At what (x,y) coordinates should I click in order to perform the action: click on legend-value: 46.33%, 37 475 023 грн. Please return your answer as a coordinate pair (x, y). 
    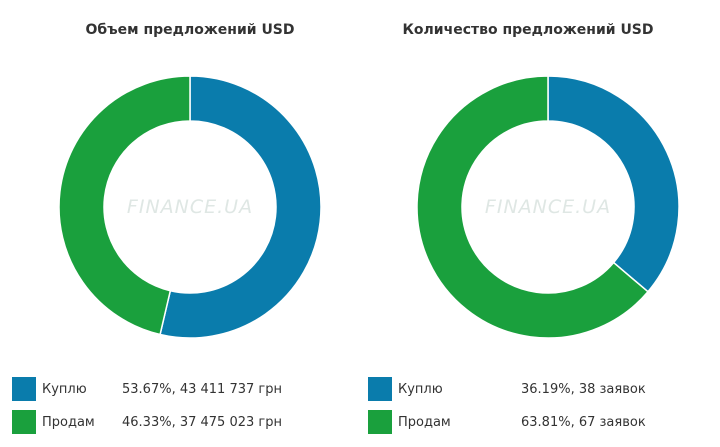
    Looking at the image, I should click on (202, 422).